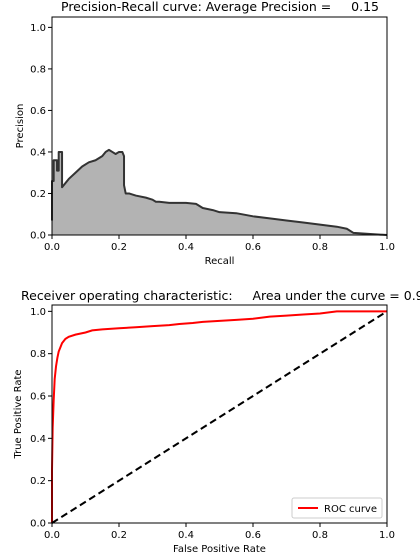 Image resolution: width=420 pixels, height=558 pixels. I want to click on plot-area, so click(219, 192).